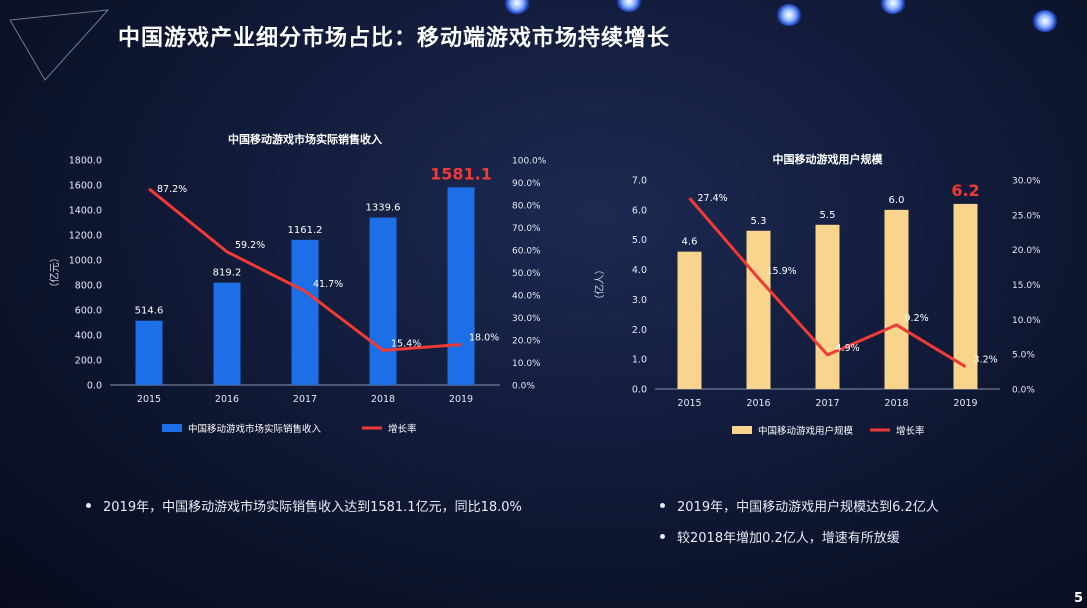 Image resolution: width=1087 pixels, height=608 pixels. What do you see at coordinates (54, 273) in the screenshot?
I see `y-axis-label: （亿元）` at bounding box center [54, 273].